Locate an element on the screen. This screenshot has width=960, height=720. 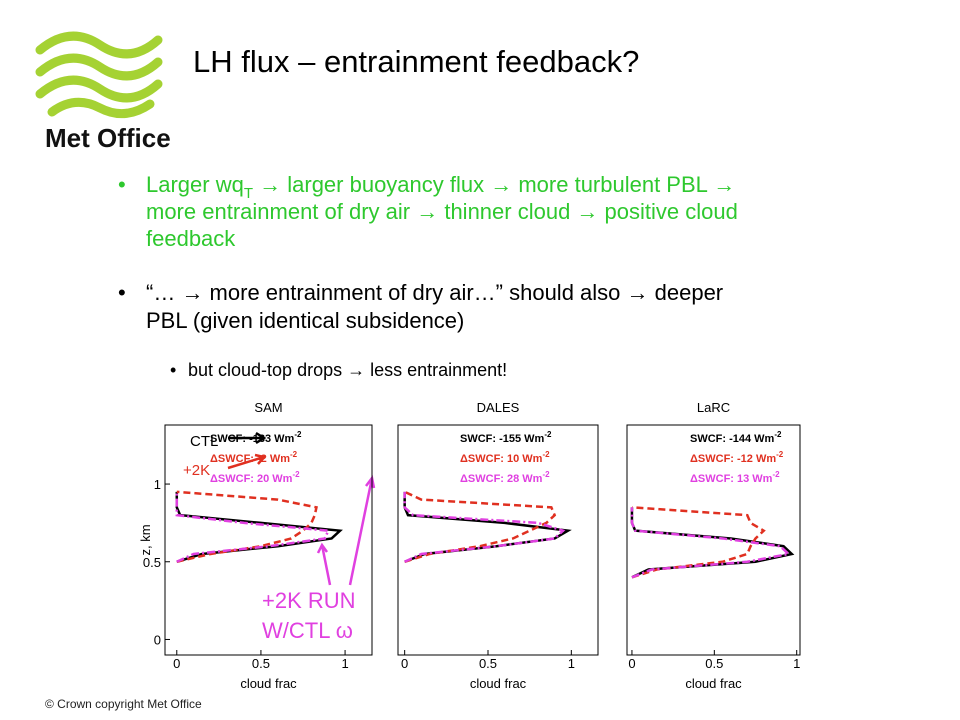
legend-entry: ΔSWCF: -12 Wm-2 is located at coordinates (737, 457).